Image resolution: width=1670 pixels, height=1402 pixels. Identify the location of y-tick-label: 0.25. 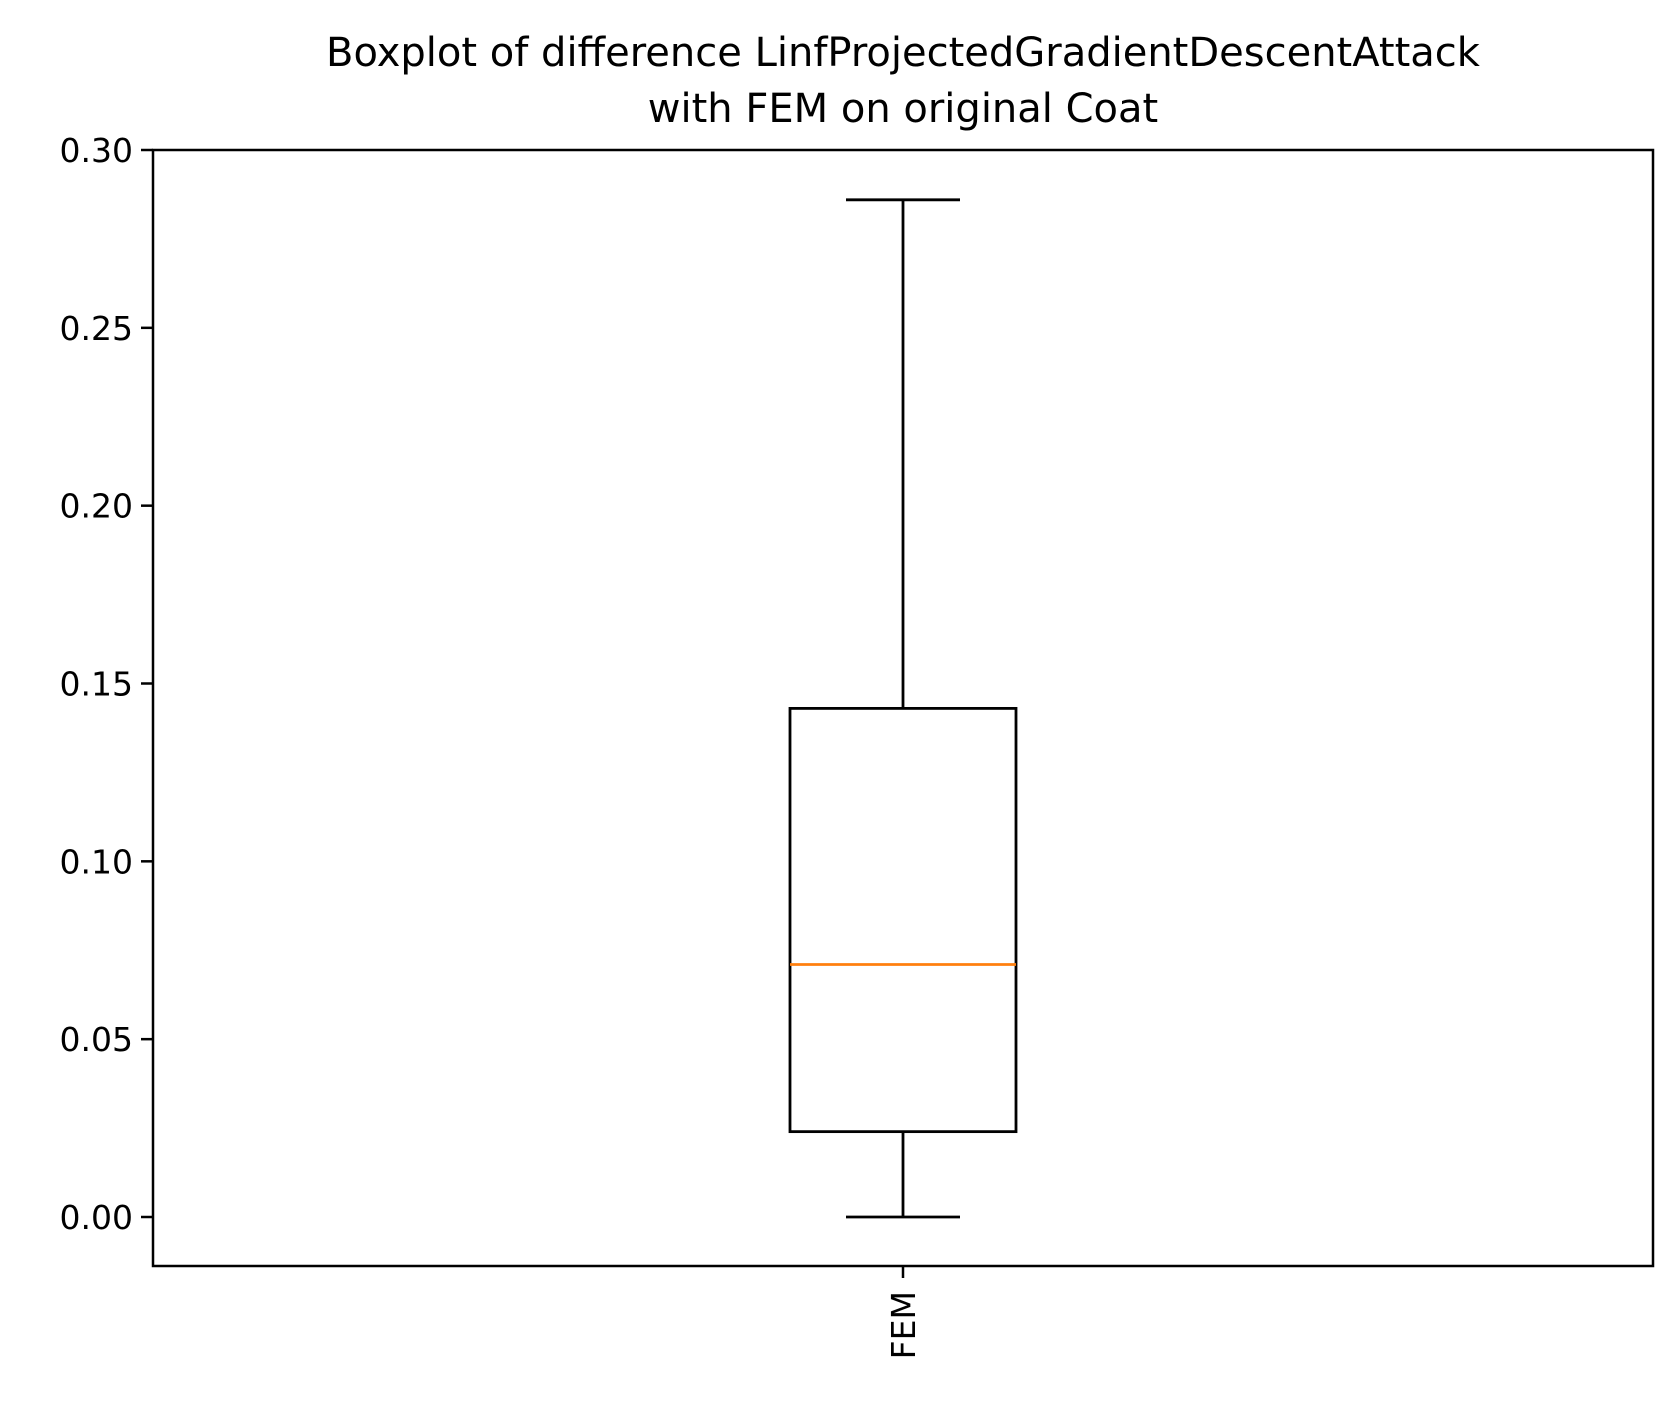
(96, 328).